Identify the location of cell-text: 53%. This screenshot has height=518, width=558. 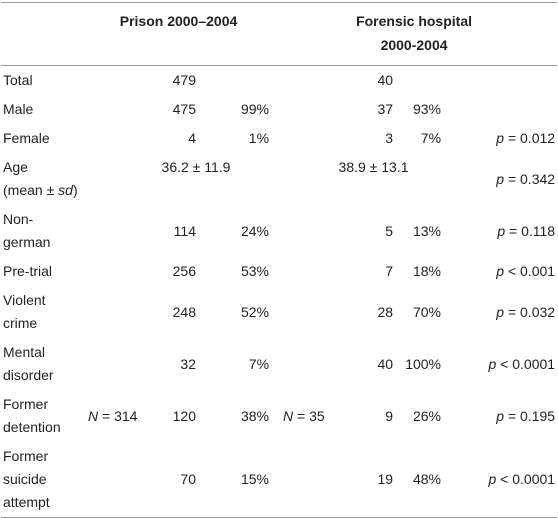
(255, 271).